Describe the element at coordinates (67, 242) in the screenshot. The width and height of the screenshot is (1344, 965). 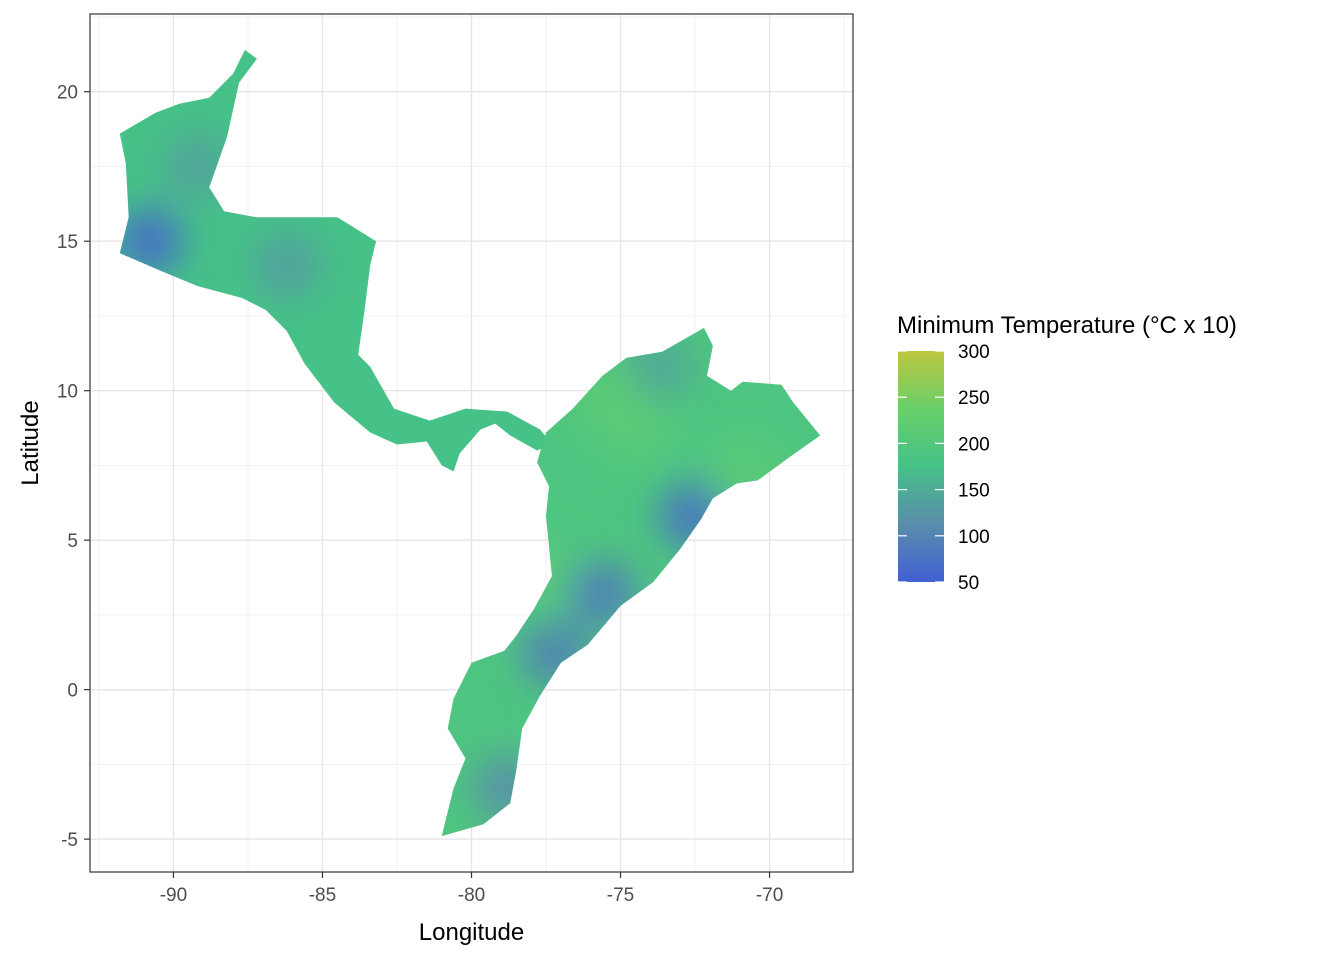
I see `y-tick-label: 15` at that location.